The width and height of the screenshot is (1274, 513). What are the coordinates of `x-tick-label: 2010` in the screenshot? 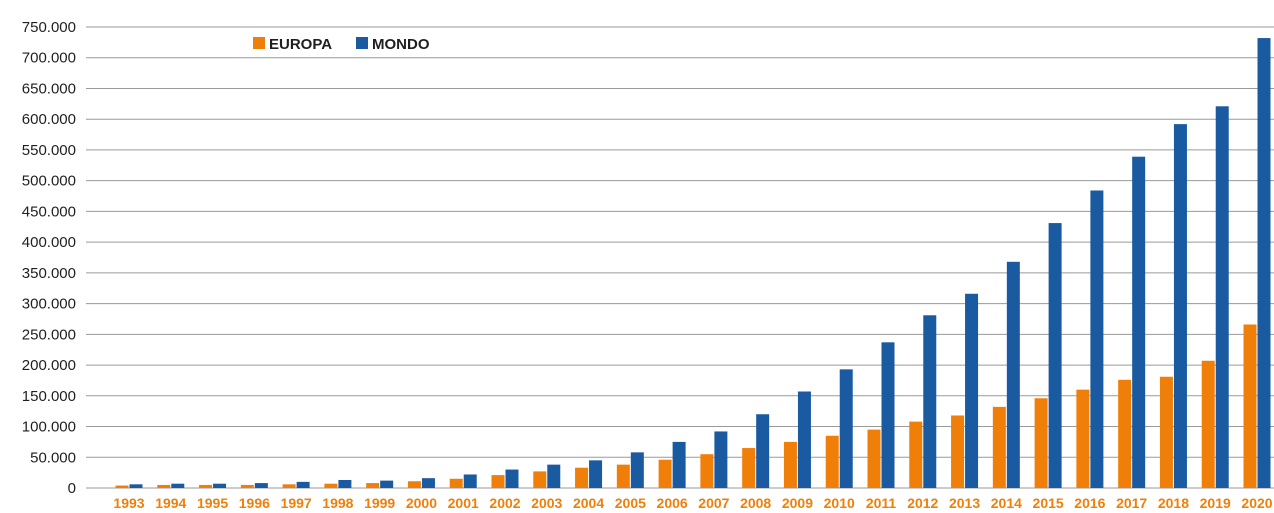 It's located at (839, 503).